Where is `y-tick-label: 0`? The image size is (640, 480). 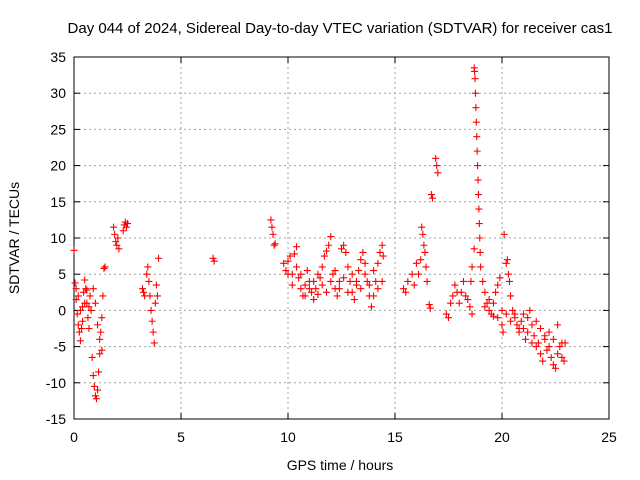
y-tick-label: 0 is located at coordinates (62, 310).